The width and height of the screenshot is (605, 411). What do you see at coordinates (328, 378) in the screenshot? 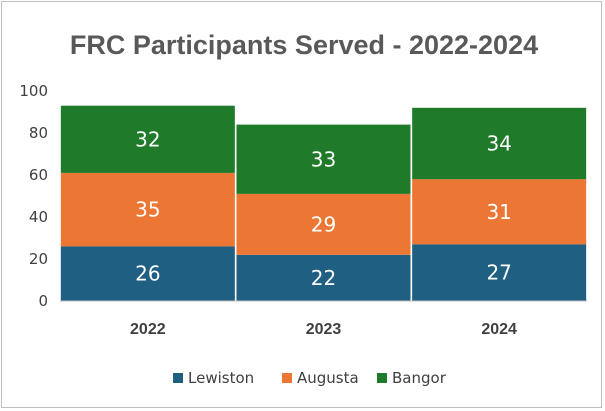
I see `legend-label: Augusta` at bounding box center [328, 378].